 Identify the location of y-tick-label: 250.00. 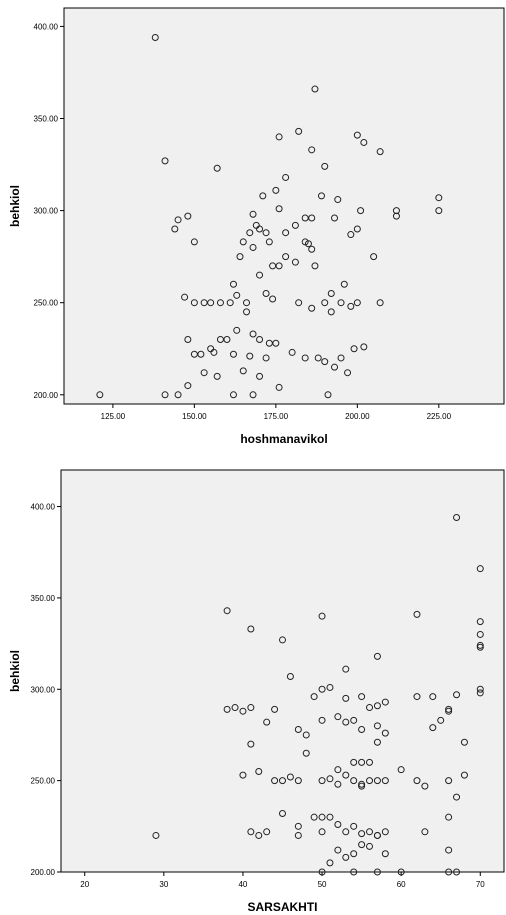
(46, 303).